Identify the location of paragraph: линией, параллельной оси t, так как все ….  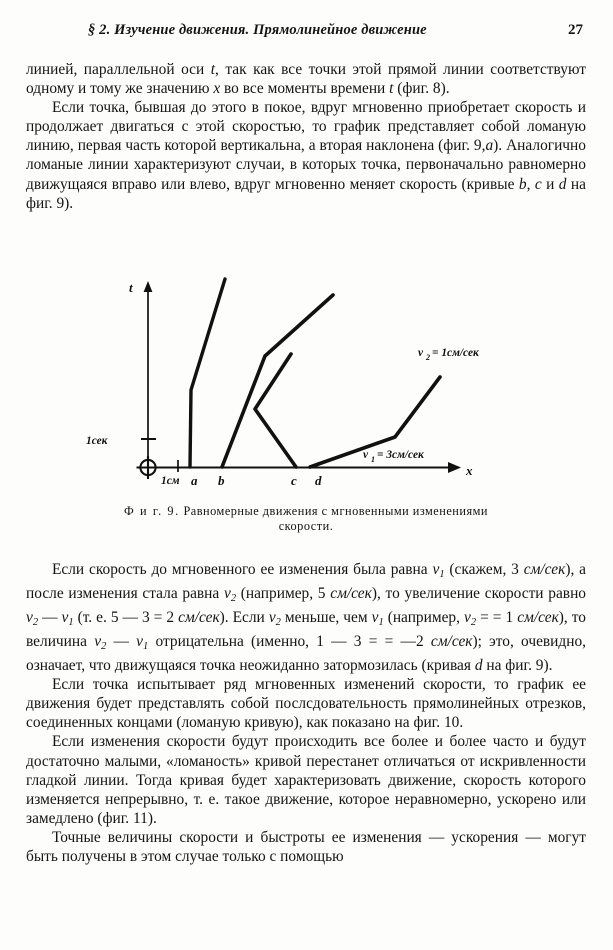
(306, 79).